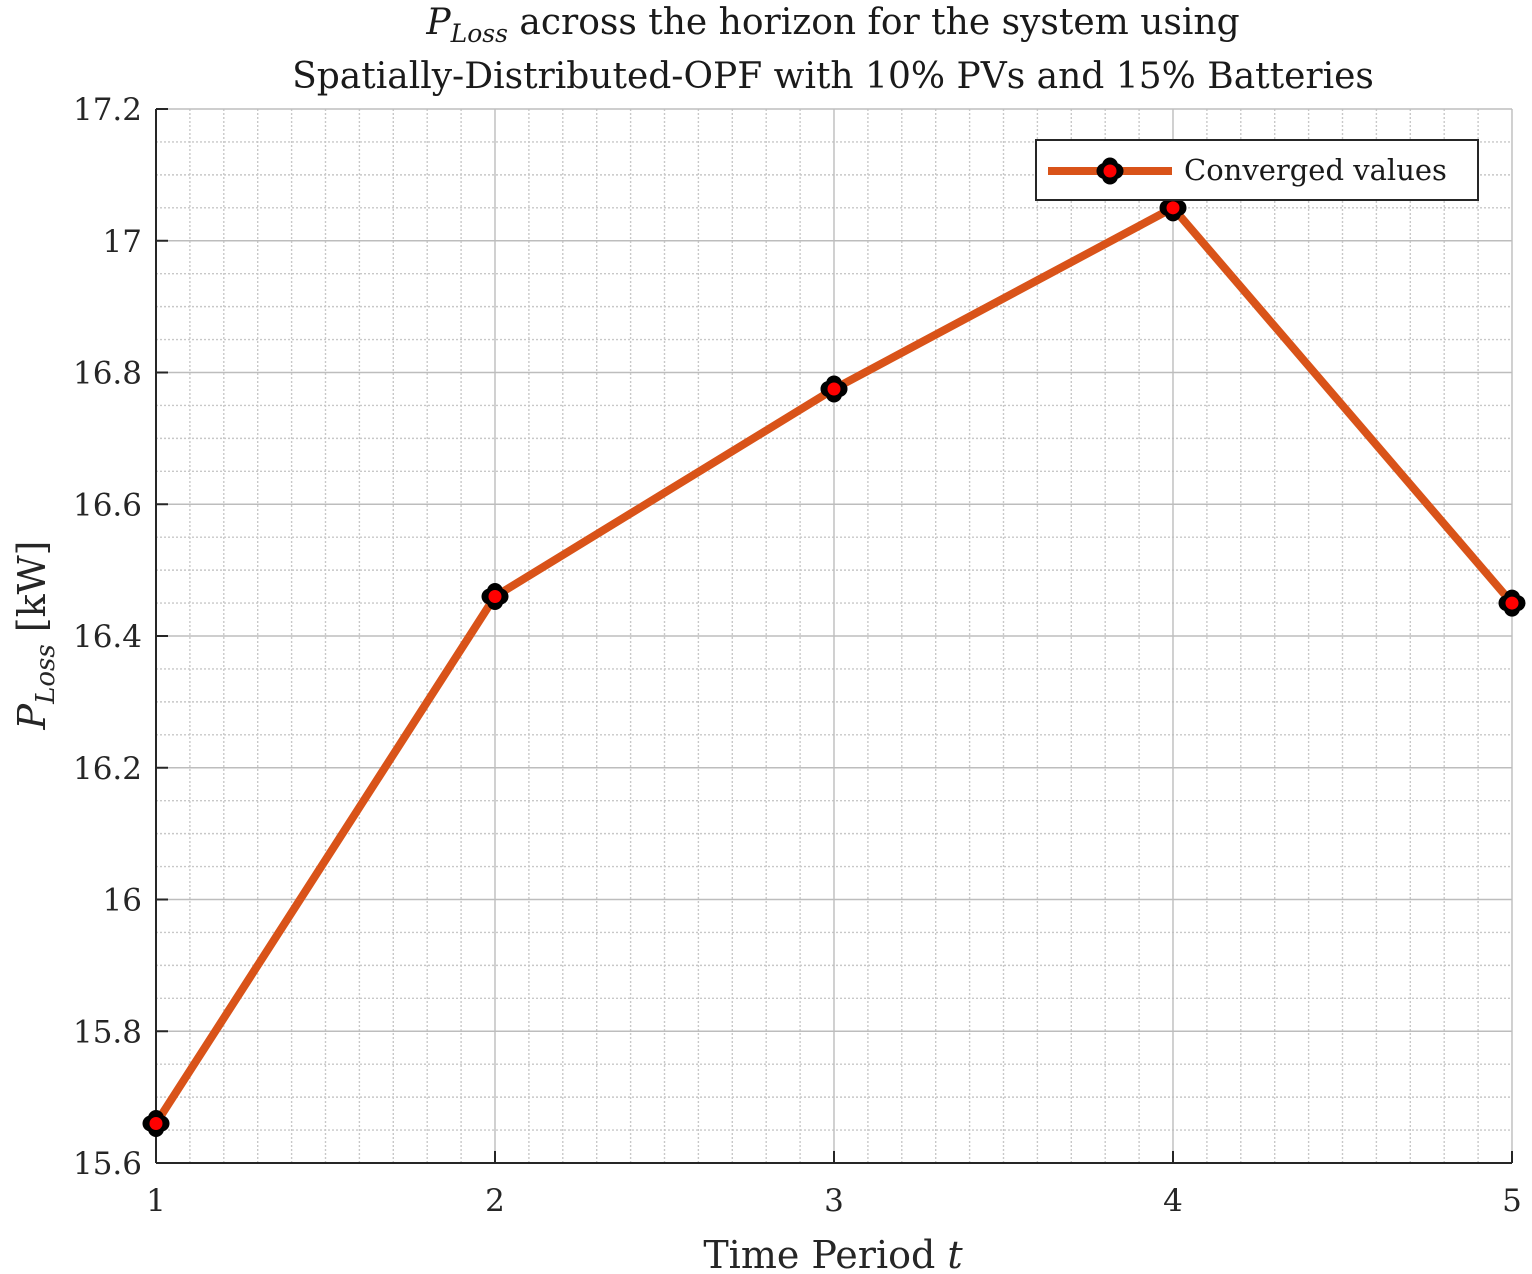  I want to click on y-tick-label: 16.8, so click(107, 374).